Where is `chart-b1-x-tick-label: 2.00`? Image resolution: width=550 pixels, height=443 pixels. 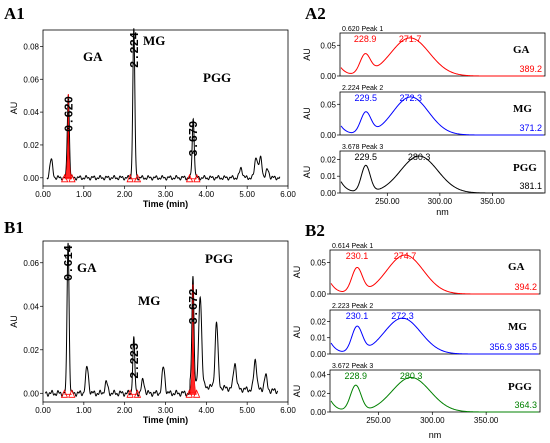 chart-b1-x-tick-label: 2.00 is located at coordinates (125, 410).